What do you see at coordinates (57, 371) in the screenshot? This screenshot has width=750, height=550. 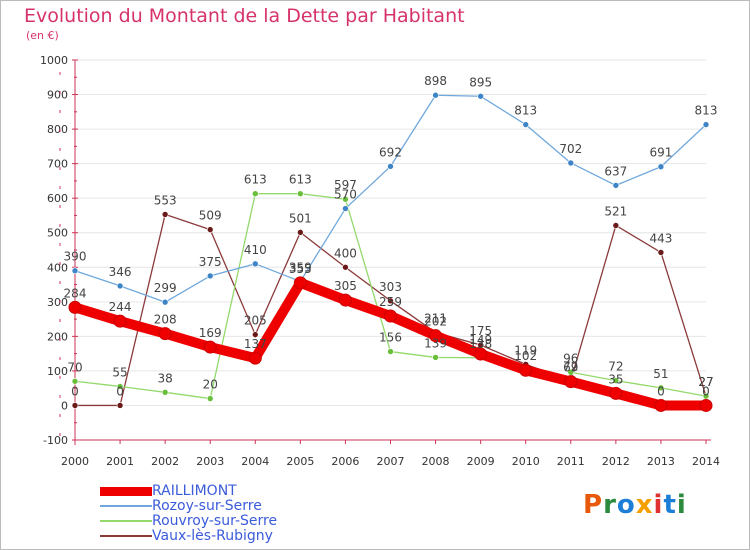 I see `y-tick-label: 100` at bounding box center [57, 371].